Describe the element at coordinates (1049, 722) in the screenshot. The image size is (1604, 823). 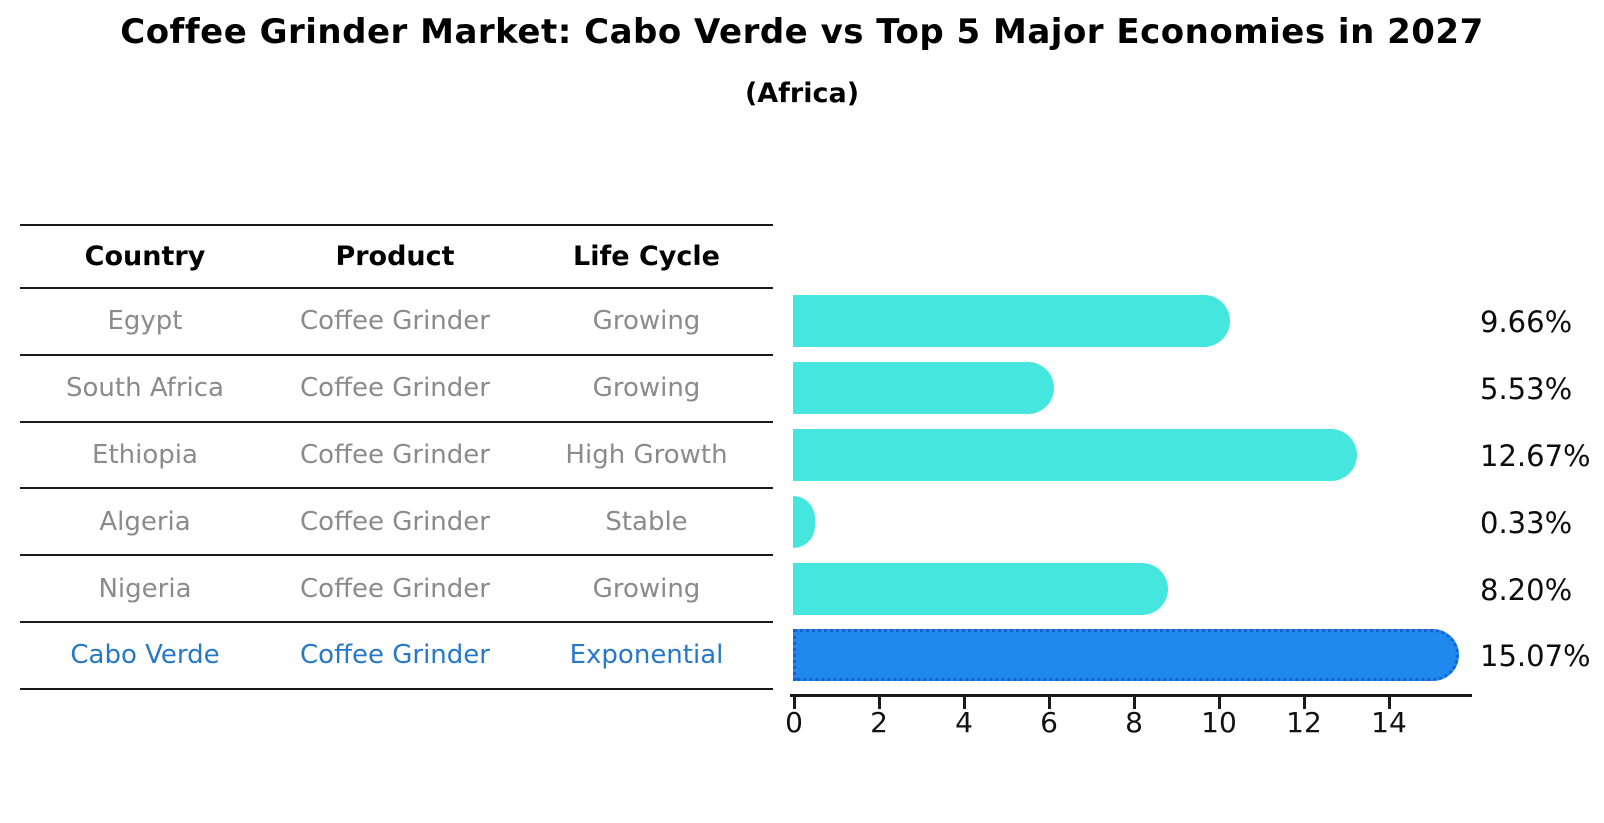
I see `x-axis-tick-label: 6` at that location.